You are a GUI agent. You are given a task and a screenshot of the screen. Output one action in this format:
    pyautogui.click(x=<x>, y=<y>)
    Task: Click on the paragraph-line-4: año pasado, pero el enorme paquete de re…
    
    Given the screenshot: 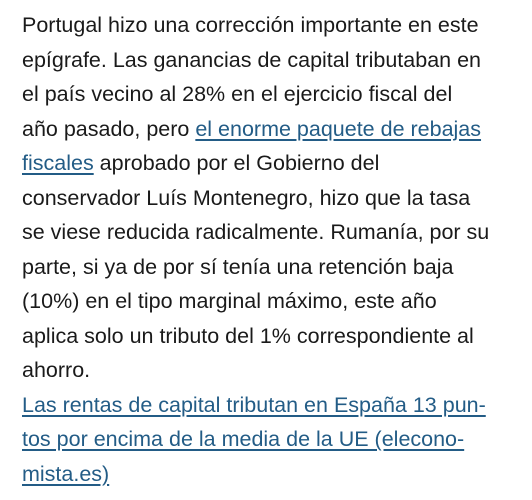 What is the action you would take?
    pyautogui.click(x=272, y=129)
    